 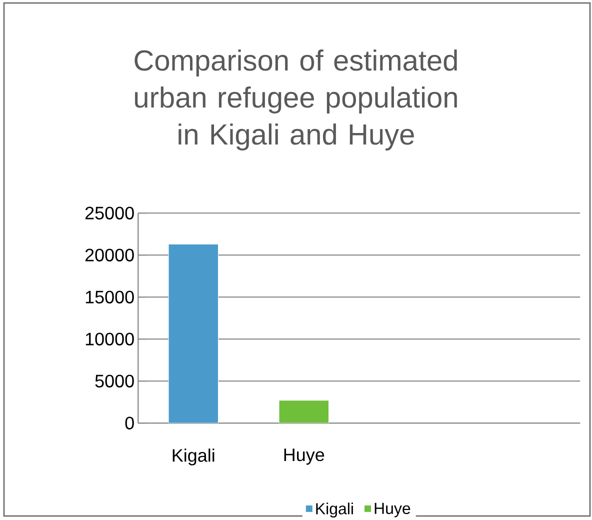 I want to click on y-tick-label: 15000, so click(x=110, y=297).